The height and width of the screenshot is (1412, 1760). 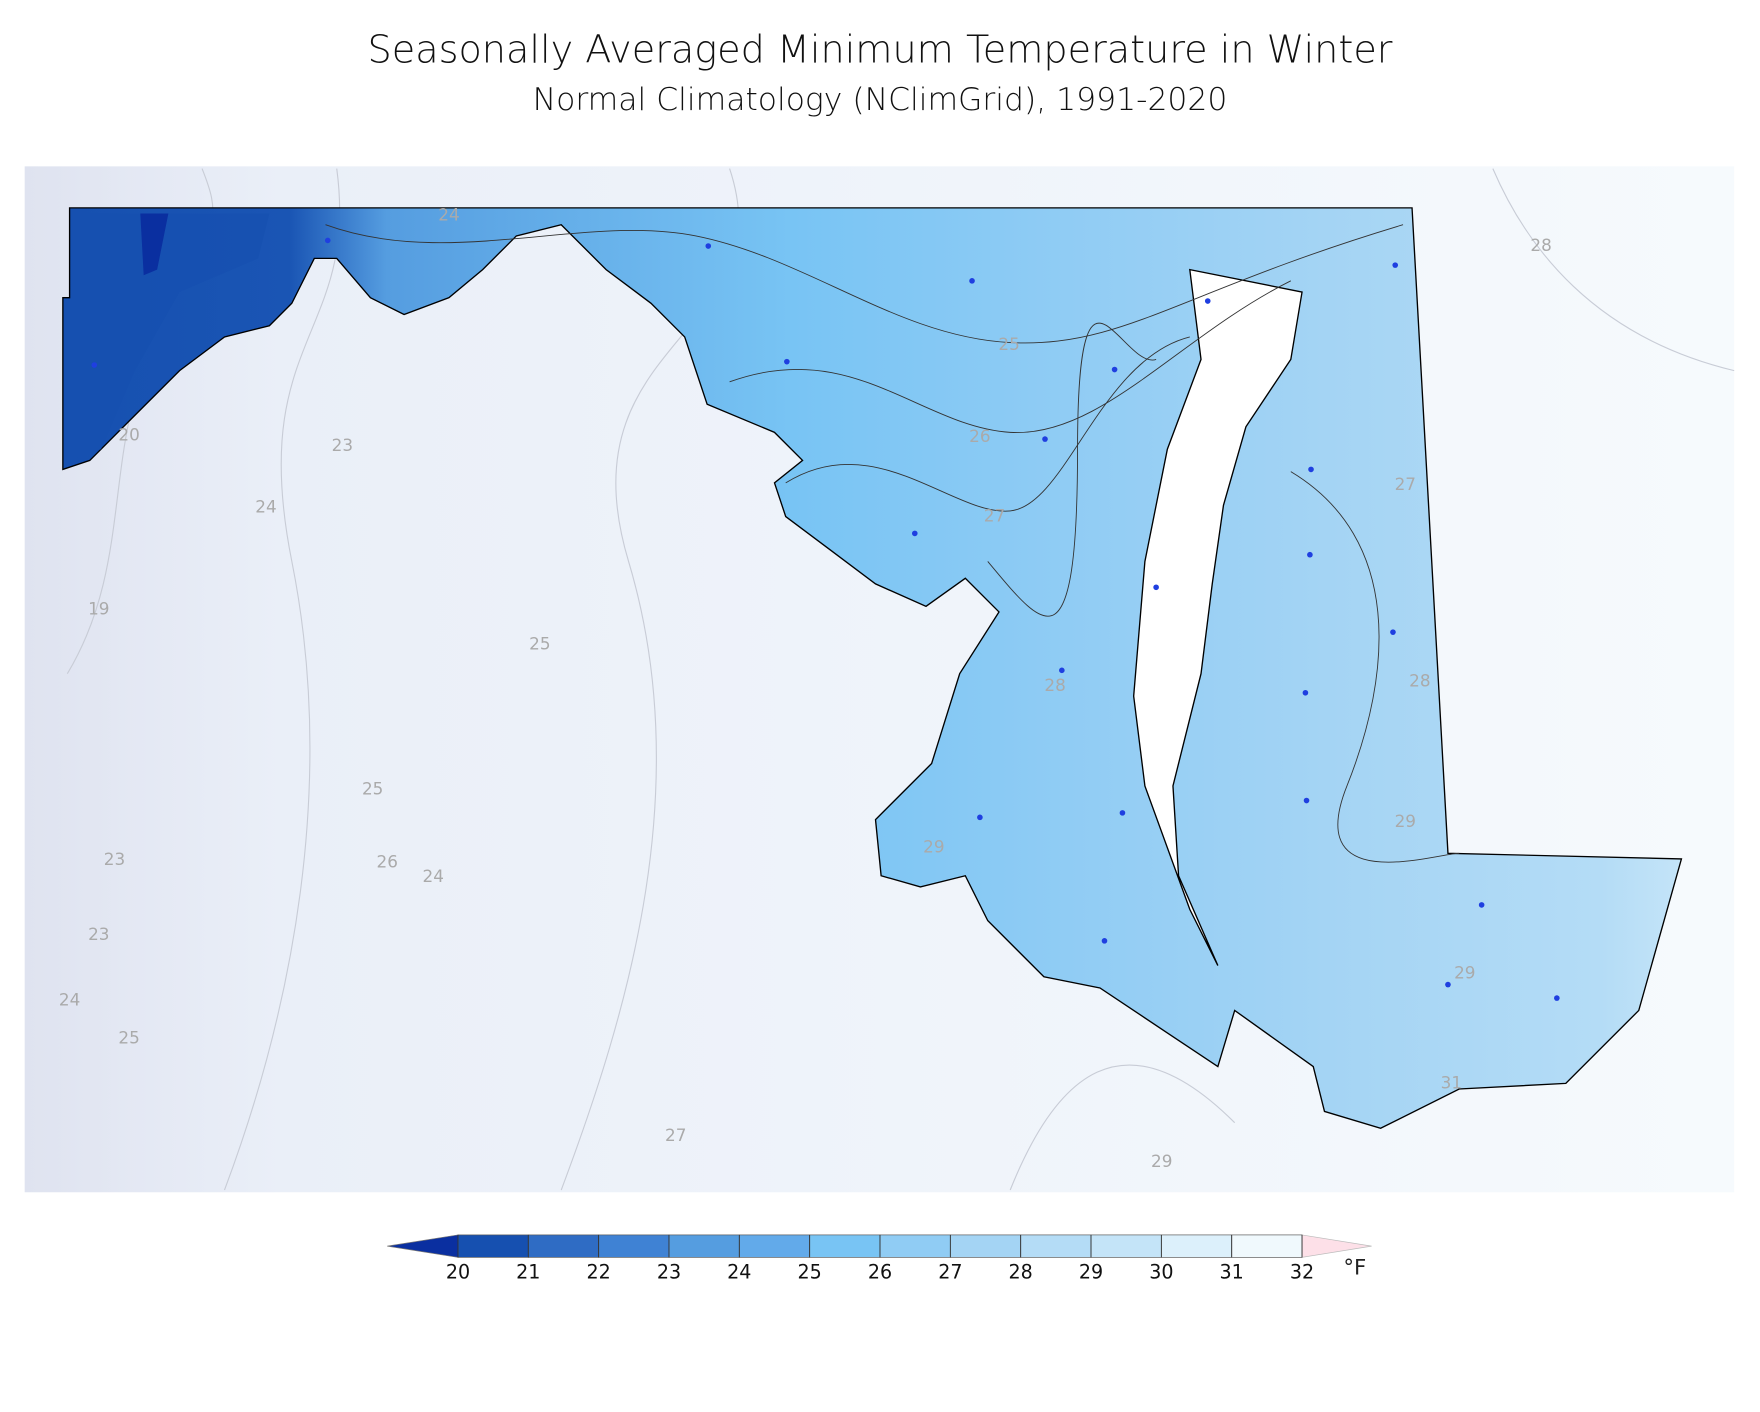 I want to click on colorbar-tick-label: 29, so click(x=1091, y=1273).